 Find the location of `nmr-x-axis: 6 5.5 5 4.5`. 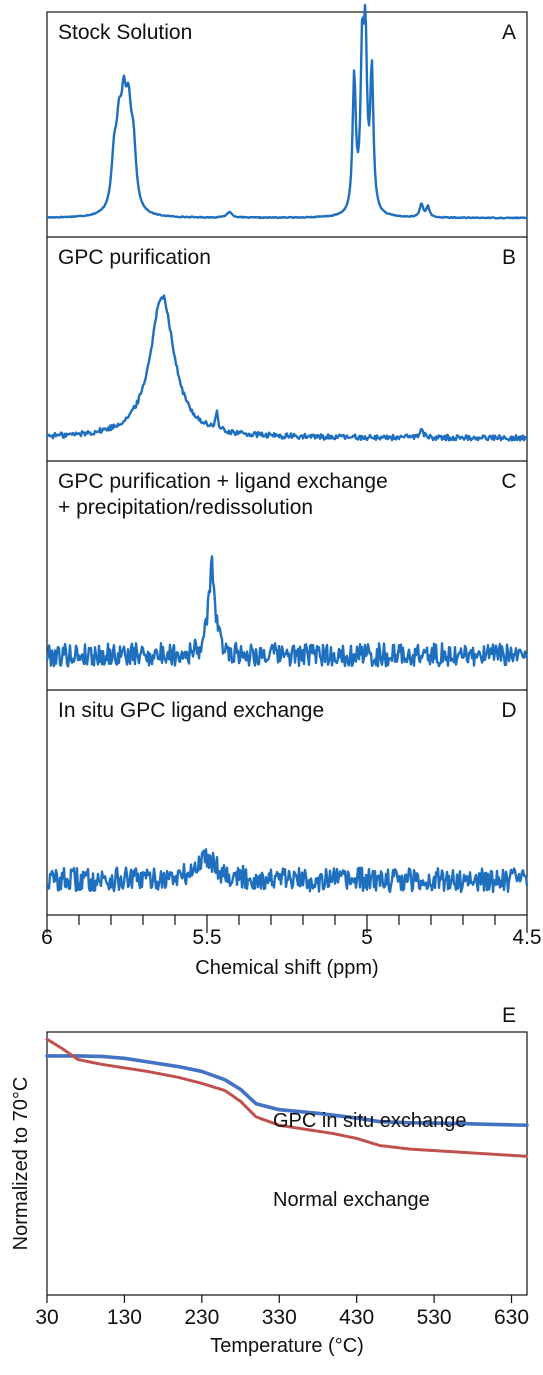

nmr-x-axis: 6 5.5 5 4.5 is located at coordinates (291, 932).